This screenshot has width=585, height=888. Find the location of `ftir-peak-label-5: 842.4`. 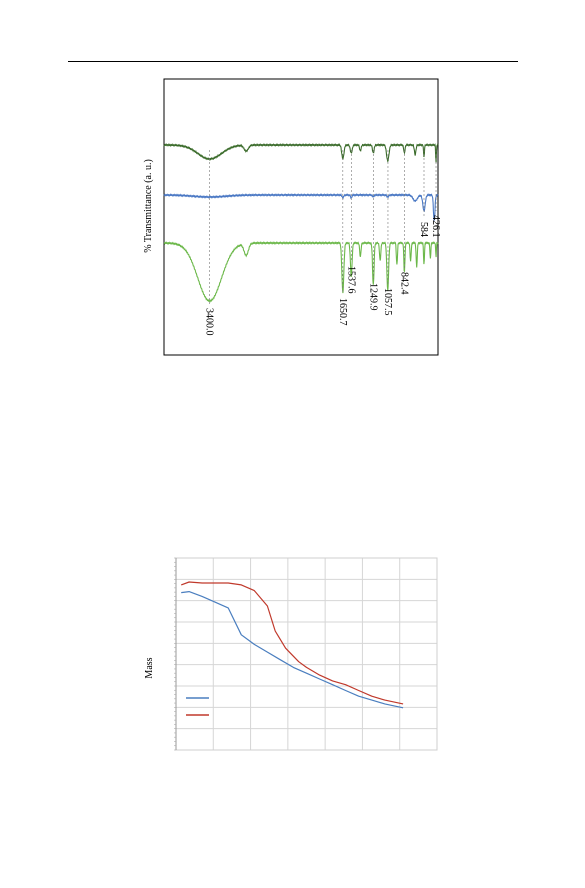

ftir-peak-label-5: 842.4 is located at coordinates (403, 283).